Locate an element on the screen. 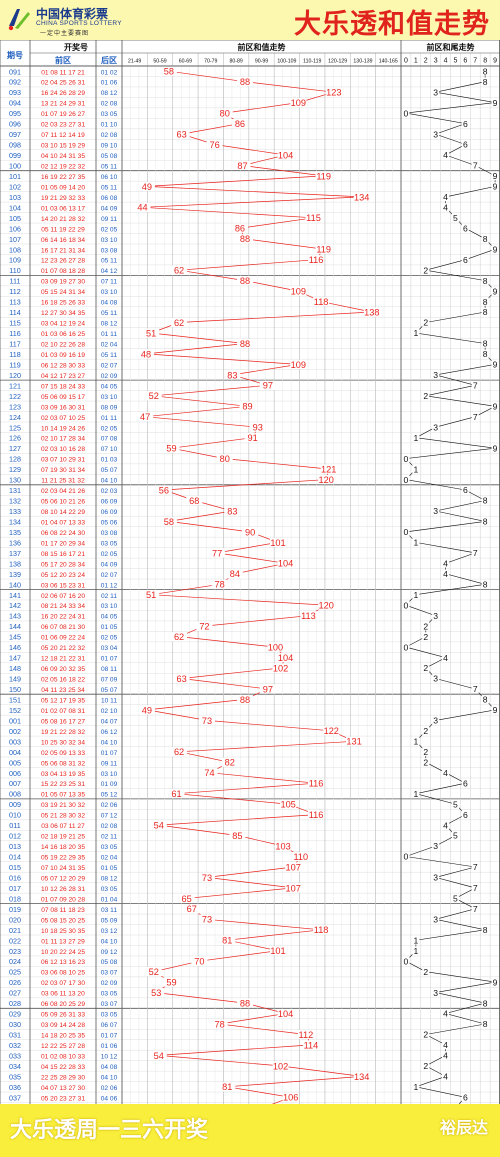 This screenshot has width=500, height=1157. back-numbers: 05 11 is located at coordinates (109, 167).